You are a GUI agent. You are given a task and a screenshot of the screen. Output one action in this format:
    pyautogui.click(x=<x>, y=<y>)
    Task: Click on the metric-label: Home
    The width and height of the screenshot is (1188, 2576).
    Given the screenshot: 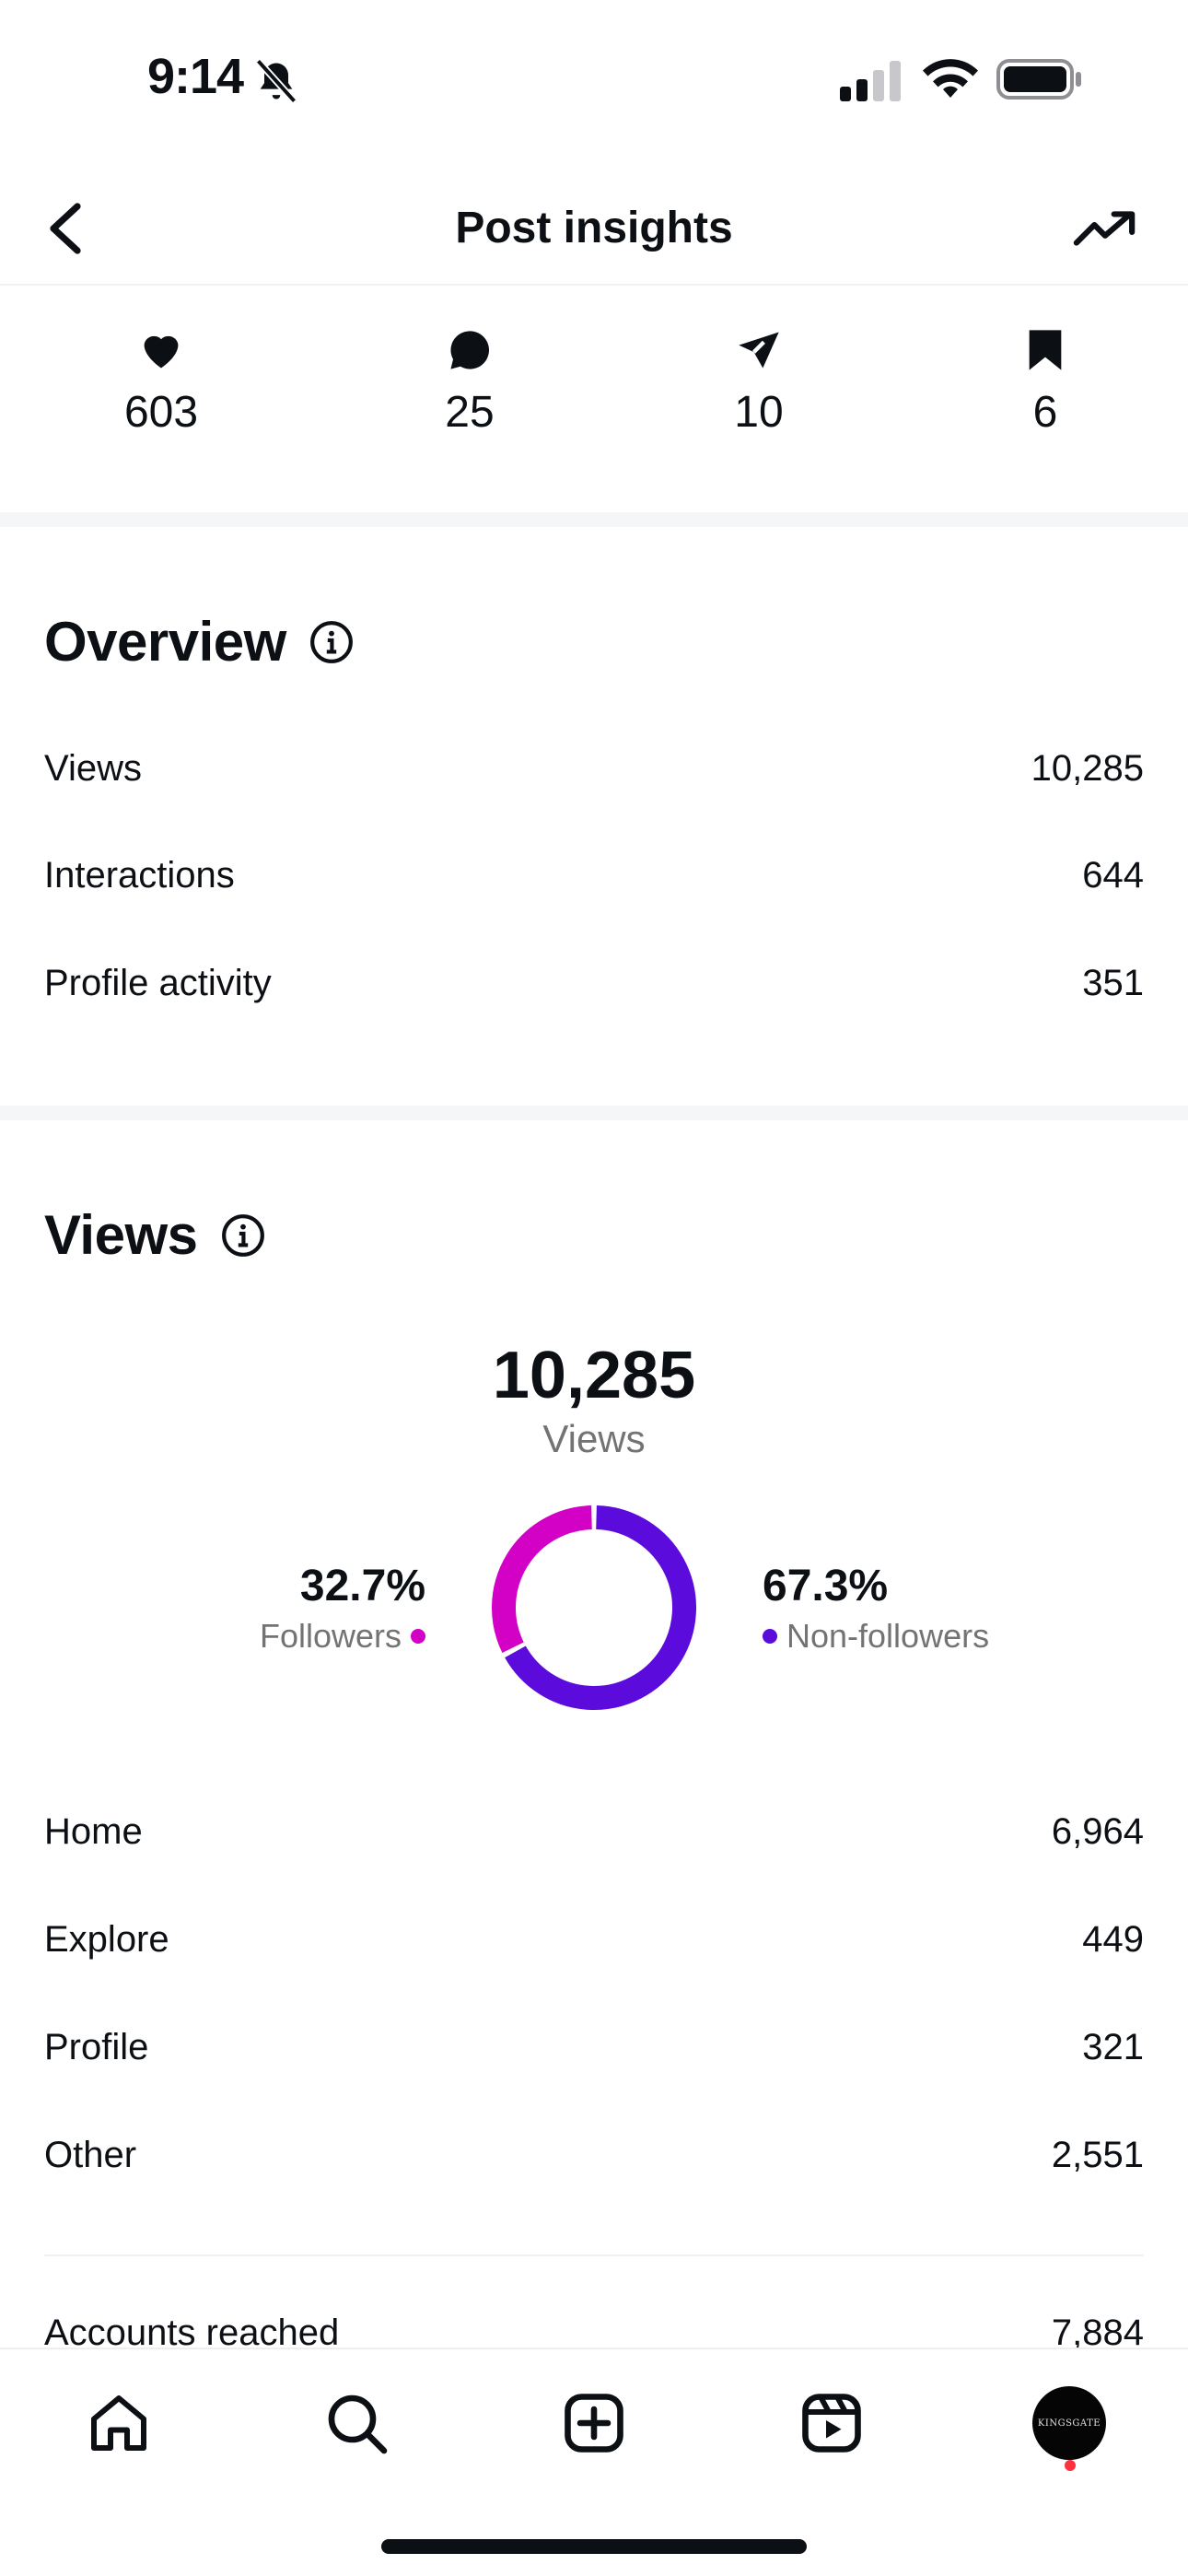 What is the action you would take?
    pyautogui.click(x=93, y=1831)
    